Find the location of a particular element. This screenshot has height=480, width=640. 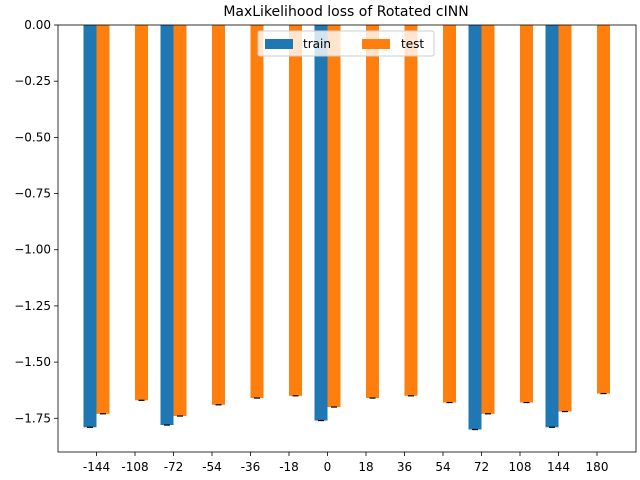

x-tick-label-9: 54 is located at coordinates (442, 467).